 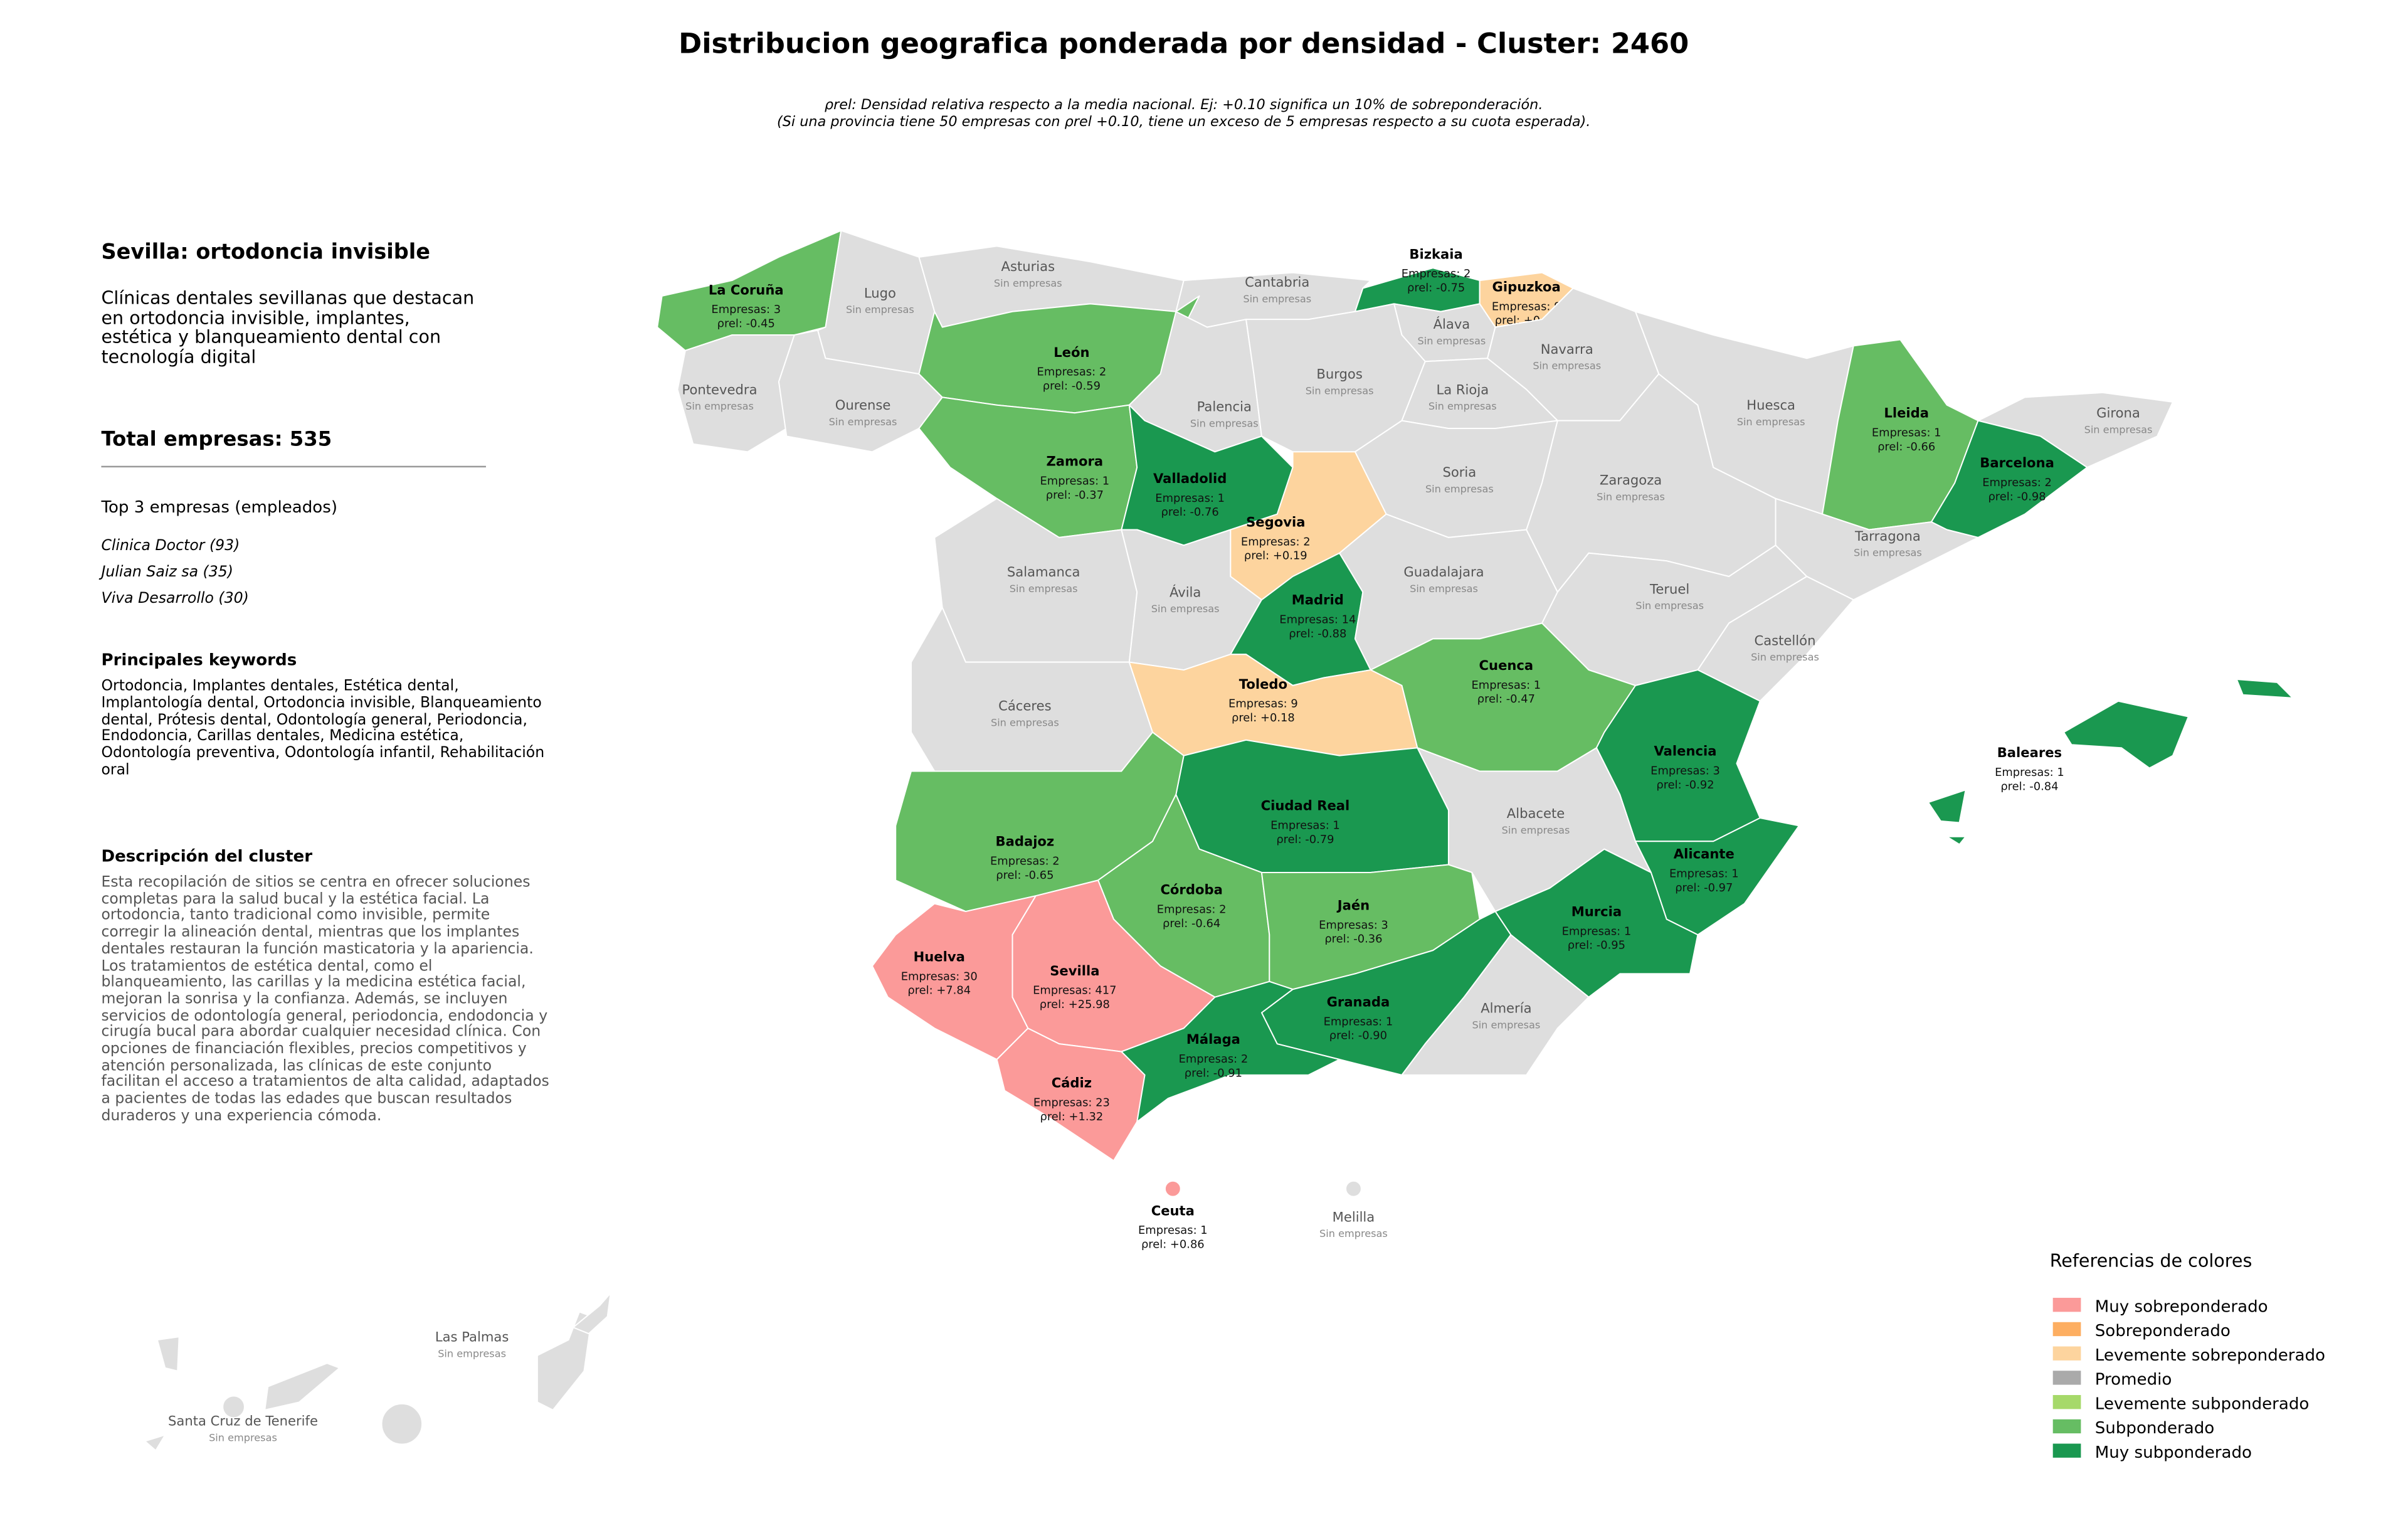 What do you see at coordinates (1506, 1008) in the screenshot?
I see `province-name: Almería` at bounding box center [1506, 1008].